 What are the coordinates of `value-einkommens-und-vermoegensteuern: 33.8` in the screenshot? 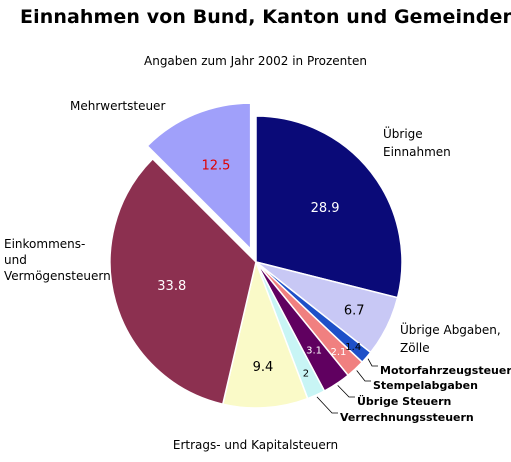 It's located at (171, 286).